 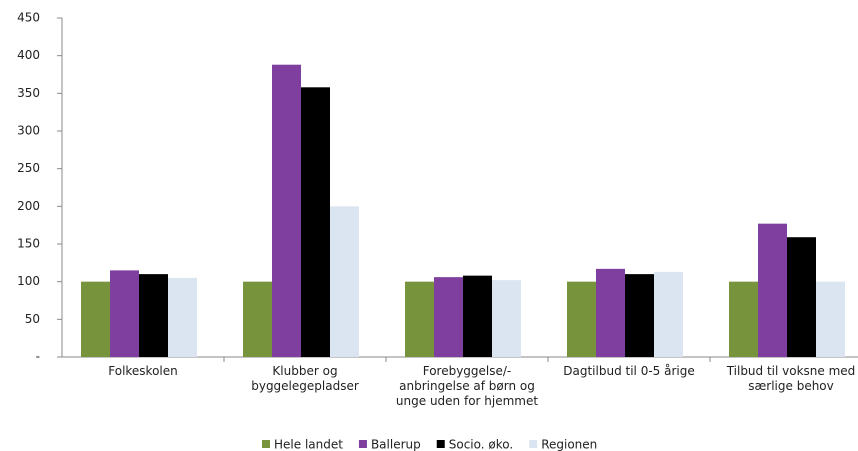 What do you see at coordinates (28, 244) in the screenshot?
I see `y-tick-label: 150` at bounding box center [28, 244].